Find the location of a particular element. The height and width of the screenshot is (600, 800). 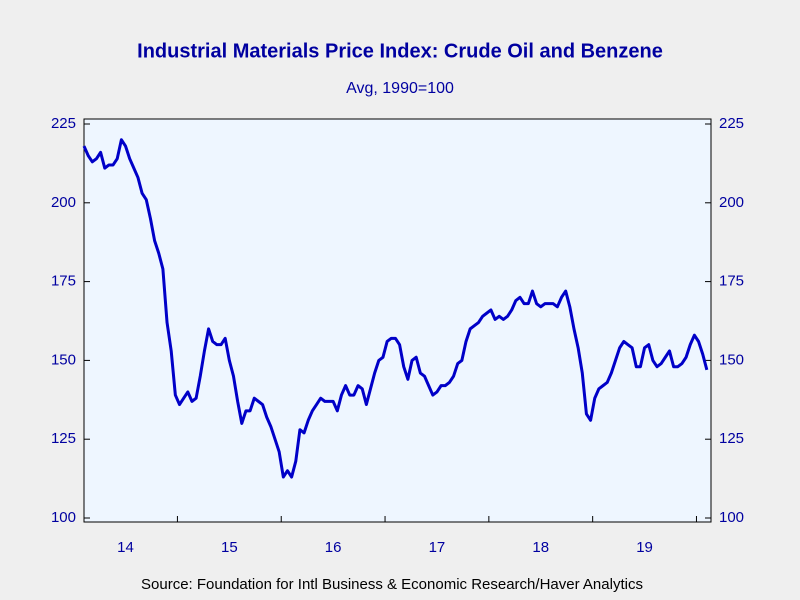

y-tick-label: 175 is located at coordinates (63, 281).